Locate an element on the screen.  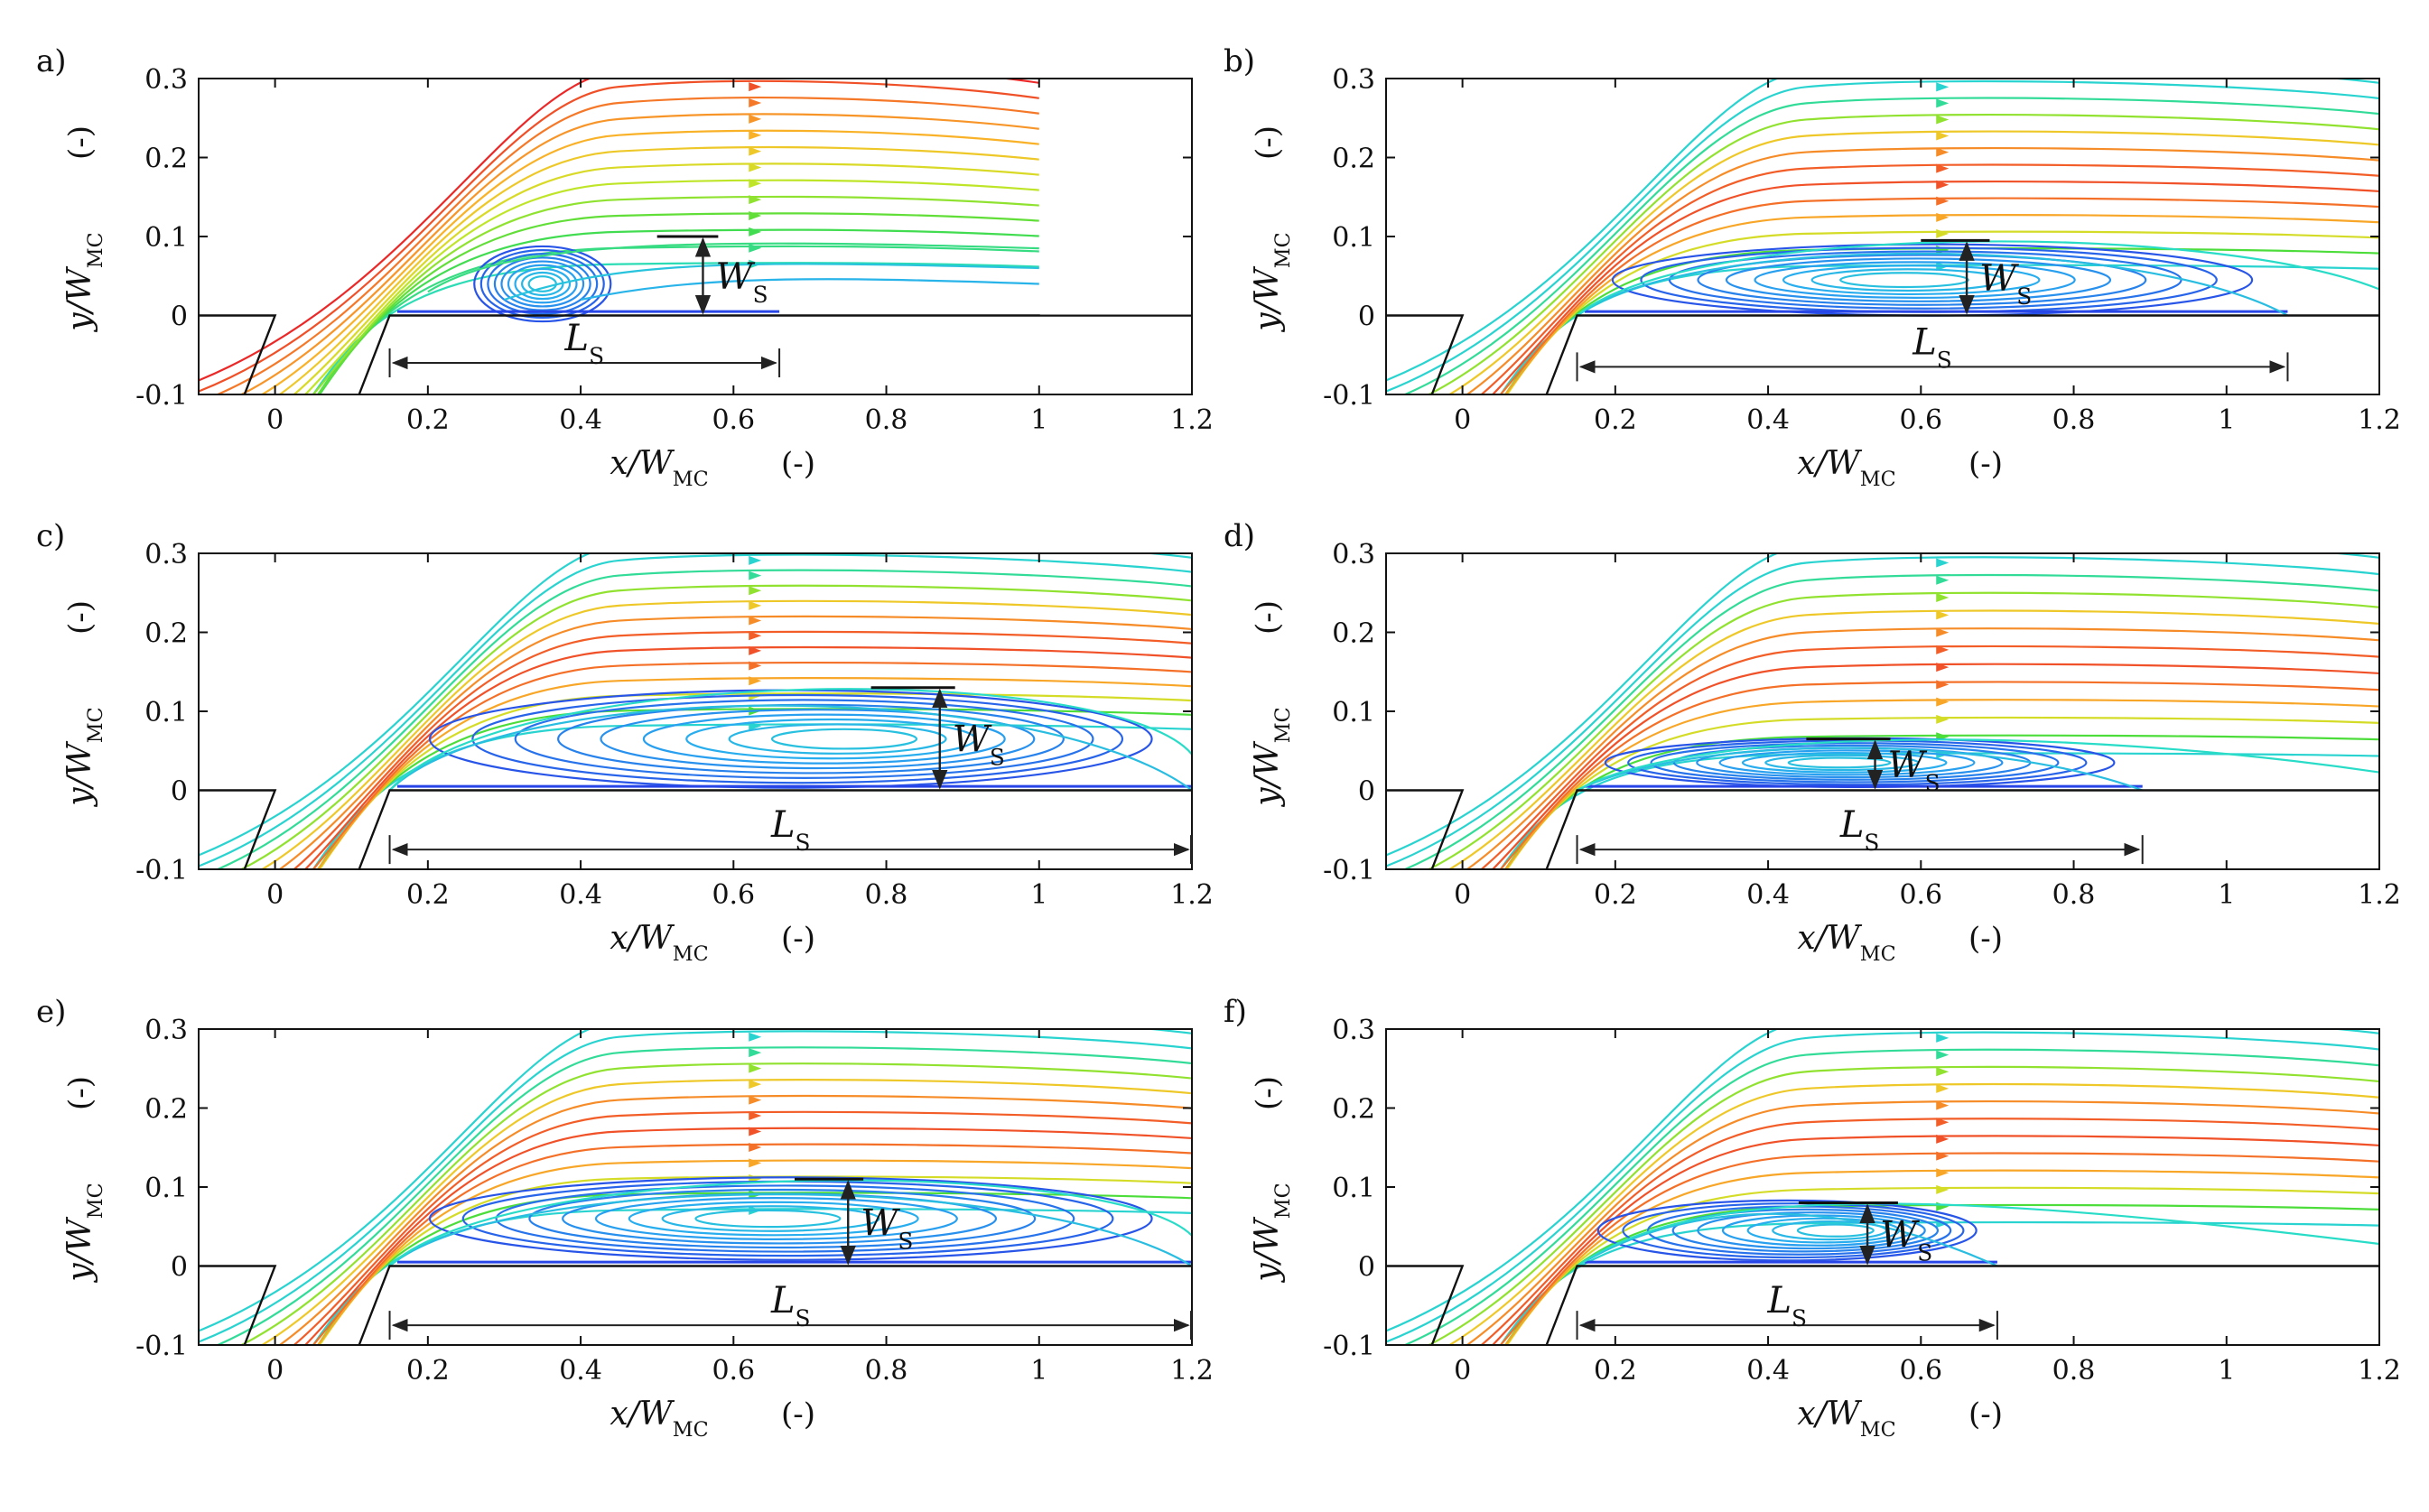
y-axis-label: y/WMC is located at coordinates (84, 1233).